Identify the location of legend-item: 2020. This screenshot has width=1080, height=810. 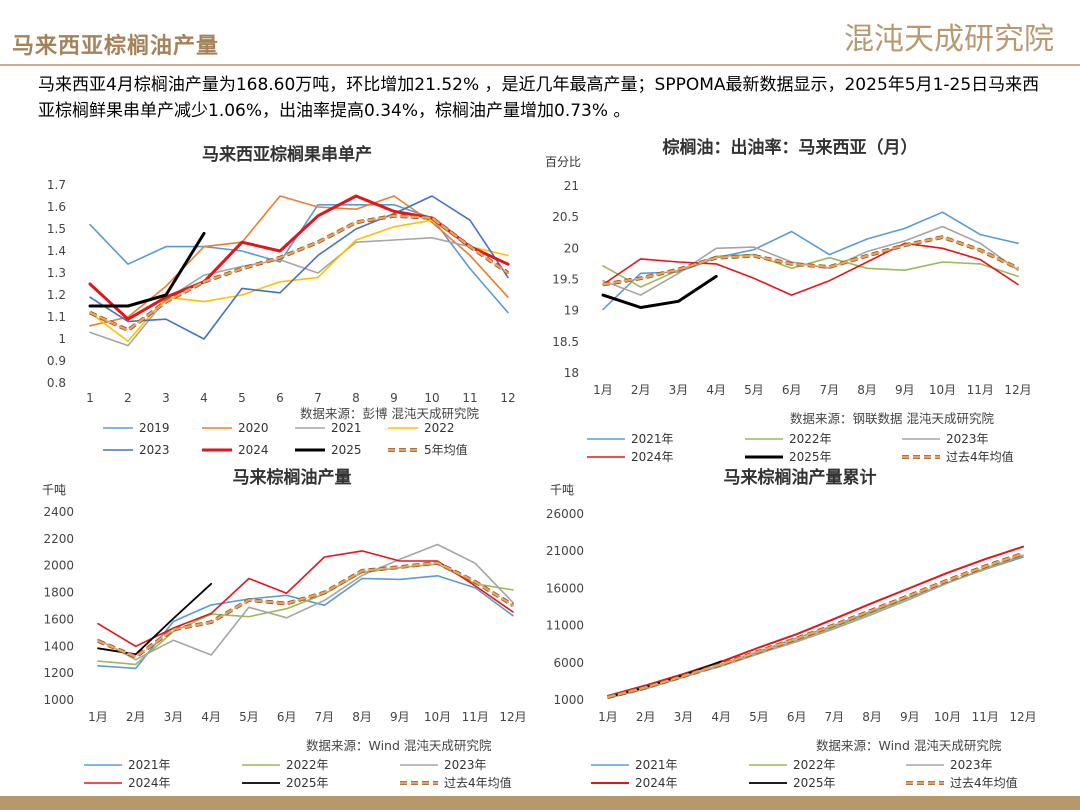
(235, 428).